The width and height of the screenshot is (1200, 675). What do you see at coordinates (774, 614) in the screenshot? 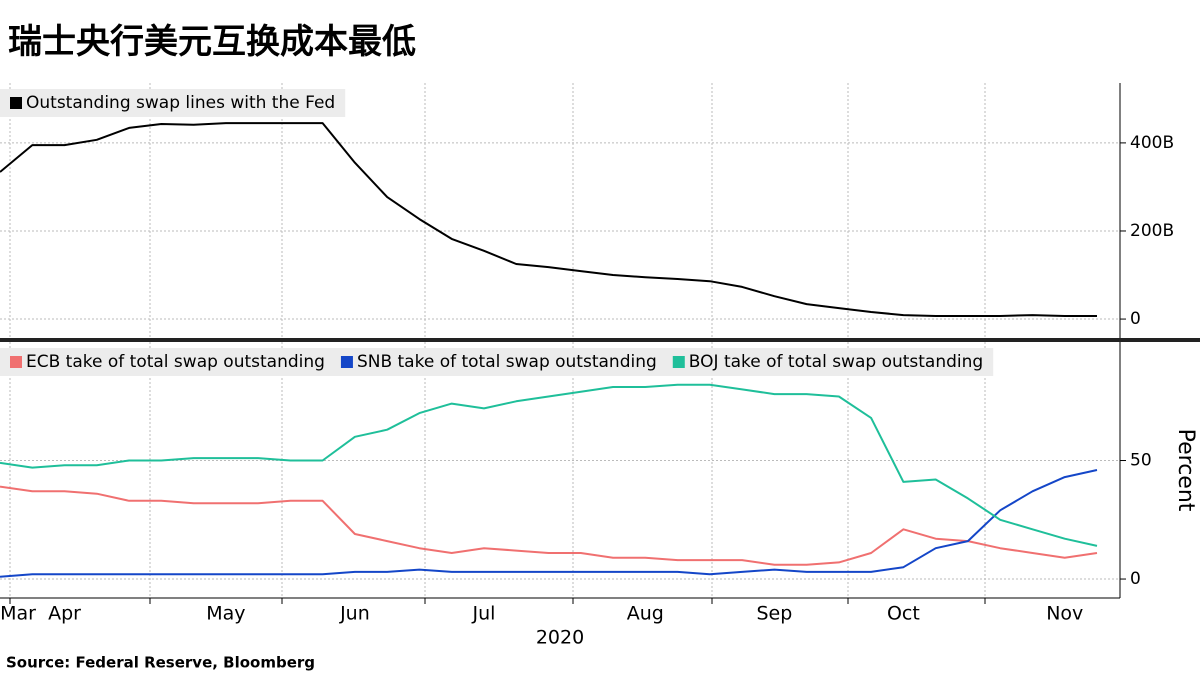
I see `x-tick-label: Sep` at bounding box center [774, 614].